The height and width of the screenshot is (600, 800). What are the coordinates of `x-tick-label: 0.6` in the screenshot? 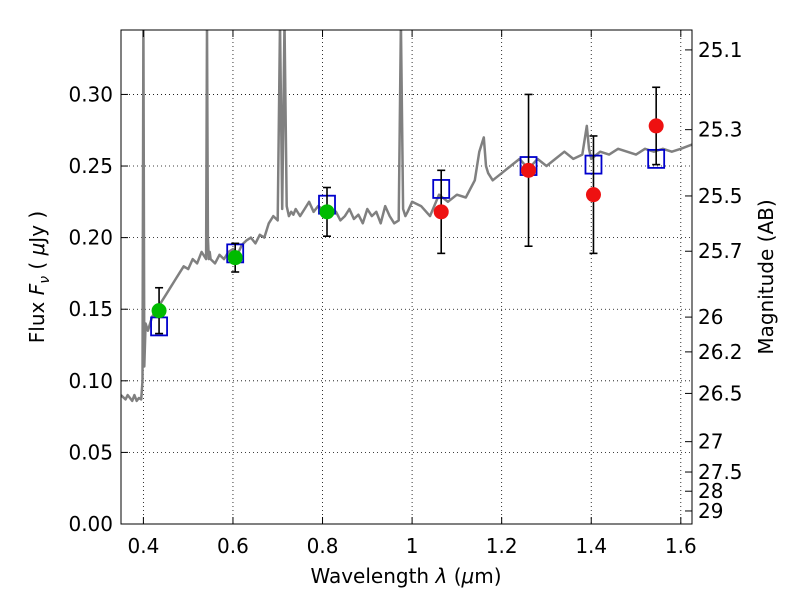 It's located at (233, 546).